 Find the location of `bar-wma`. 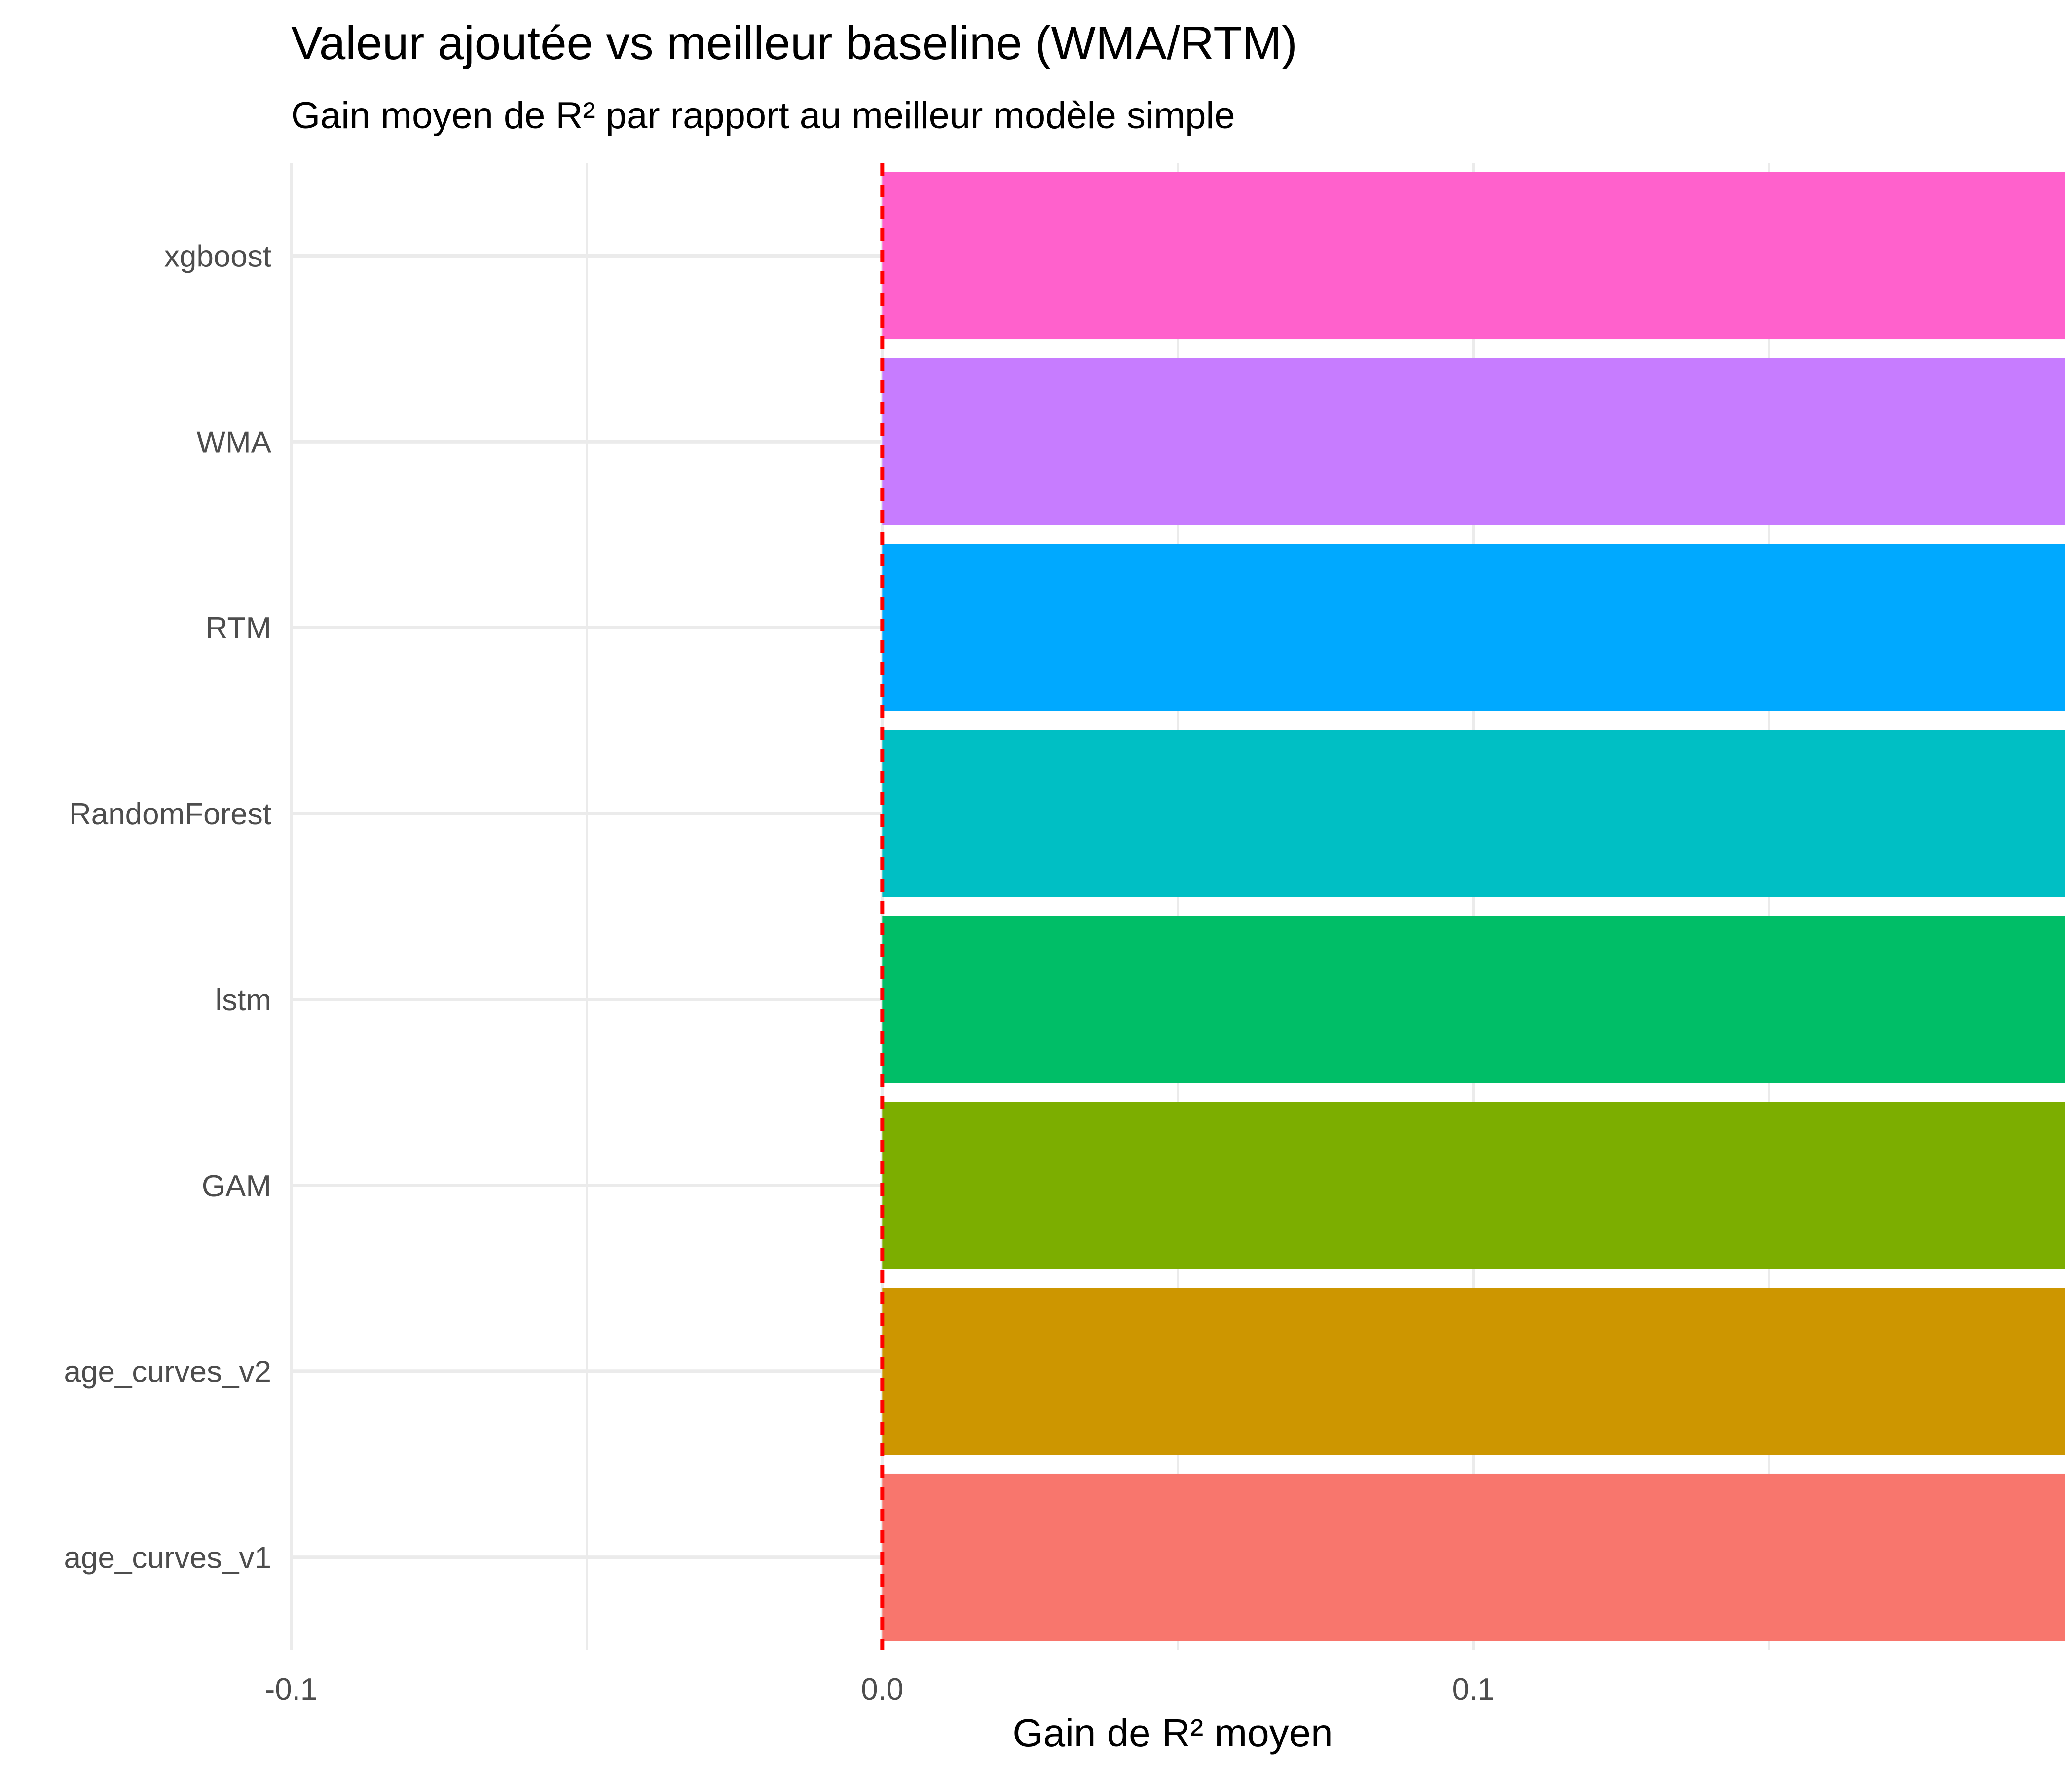

bar-wma is located at coordinates (1474, 442).